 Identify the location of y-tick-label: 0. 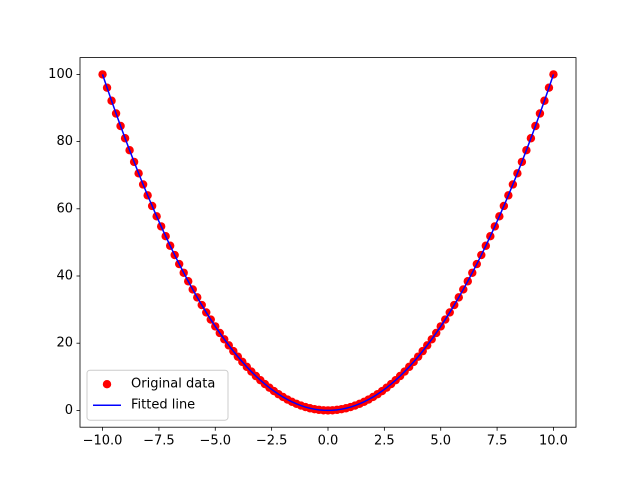
(69, 410).